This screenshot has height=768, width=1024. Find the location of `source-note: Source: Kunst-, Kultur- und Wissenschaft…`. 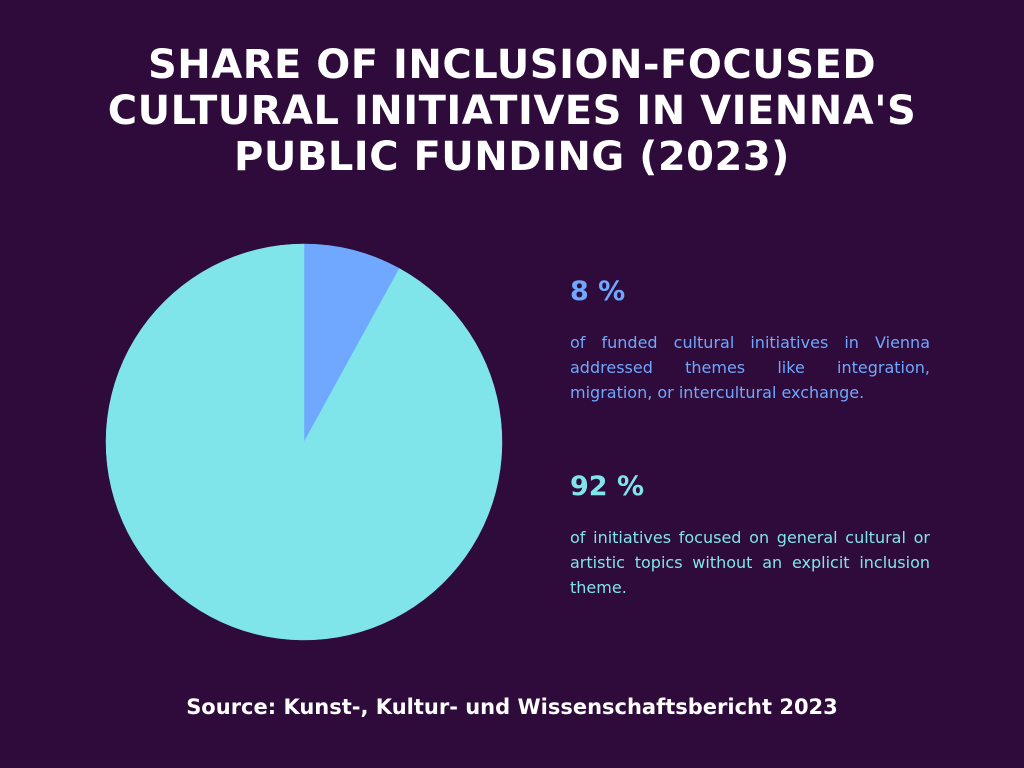

source-note: Source: Kunst-, Kultur- und Wissenschaft… is located at coordinates (512, 707).